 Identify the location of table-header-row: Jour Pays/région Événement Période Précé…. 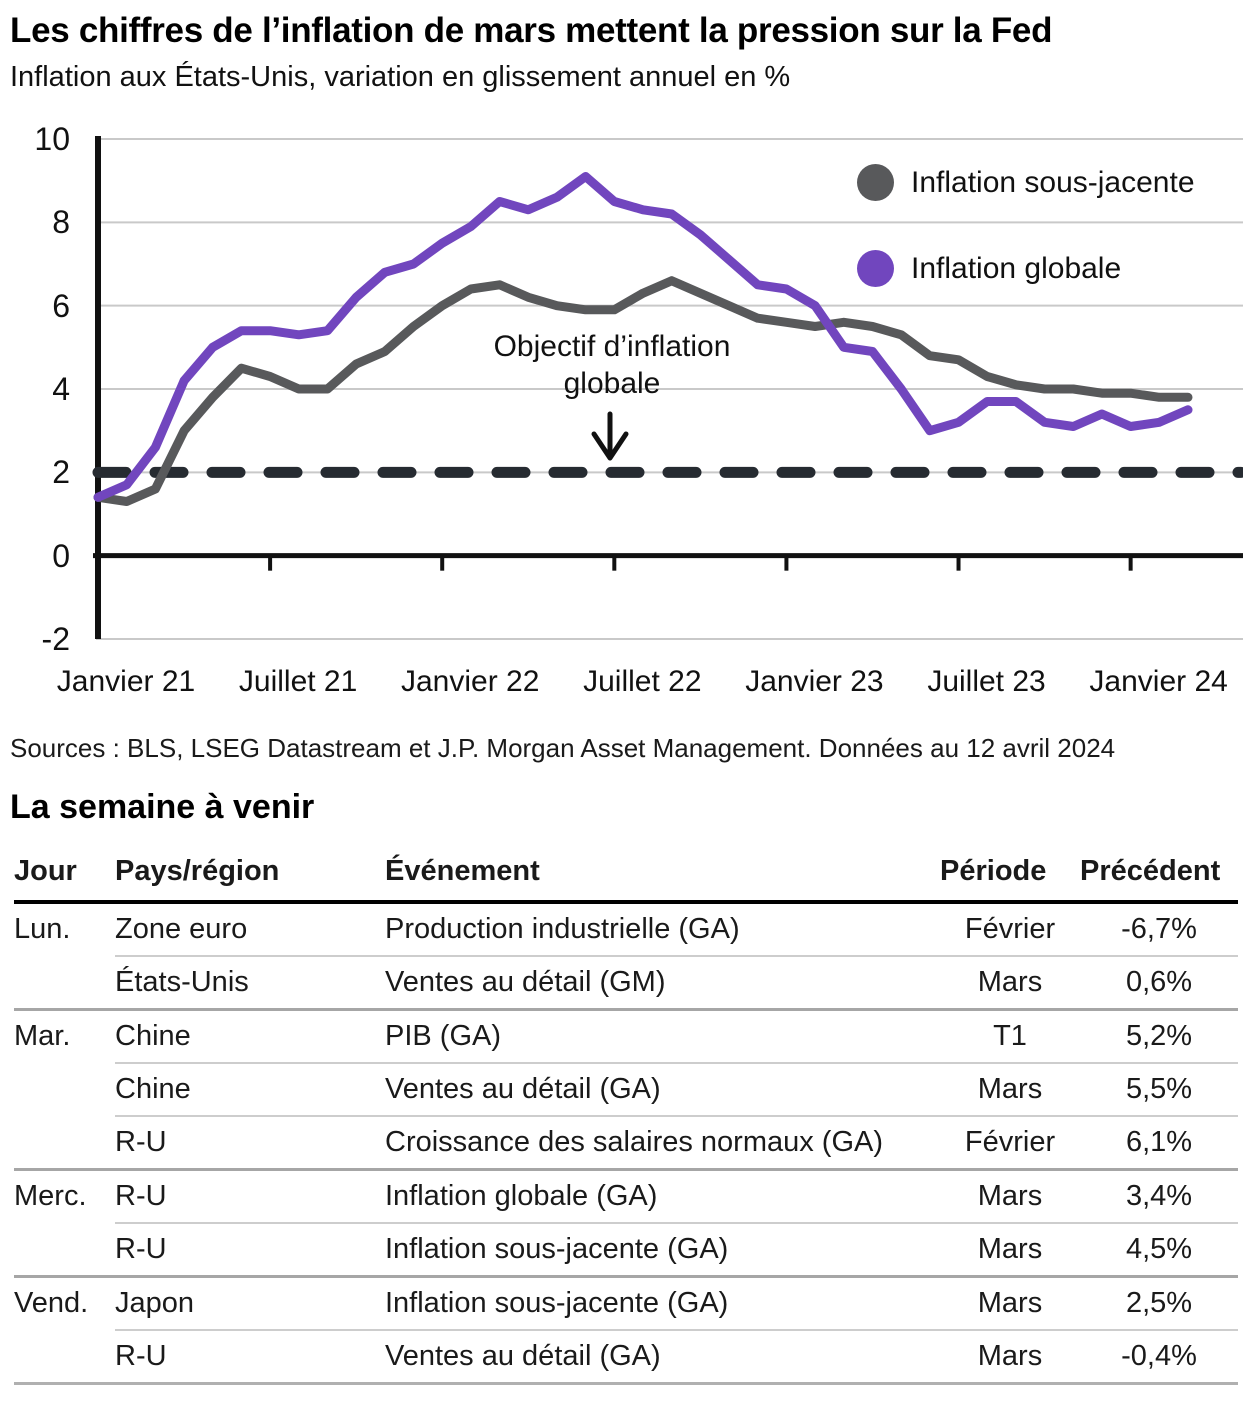
(626, 875).